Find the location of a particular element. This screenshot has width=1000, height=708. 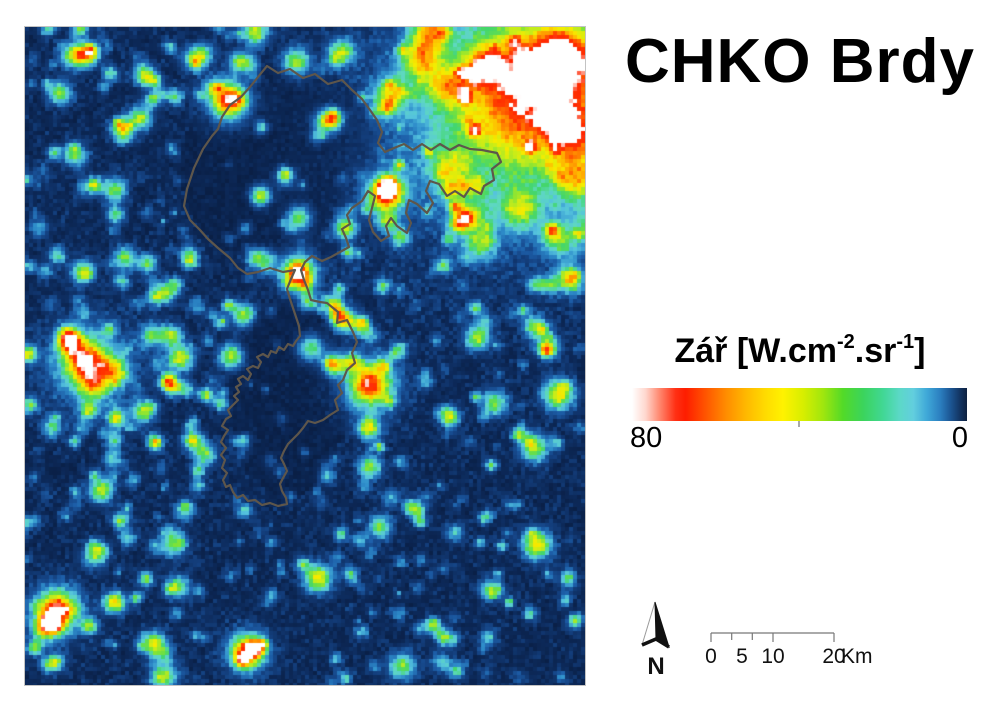

scale-bar-ticks is located at coordinates (772, 637).